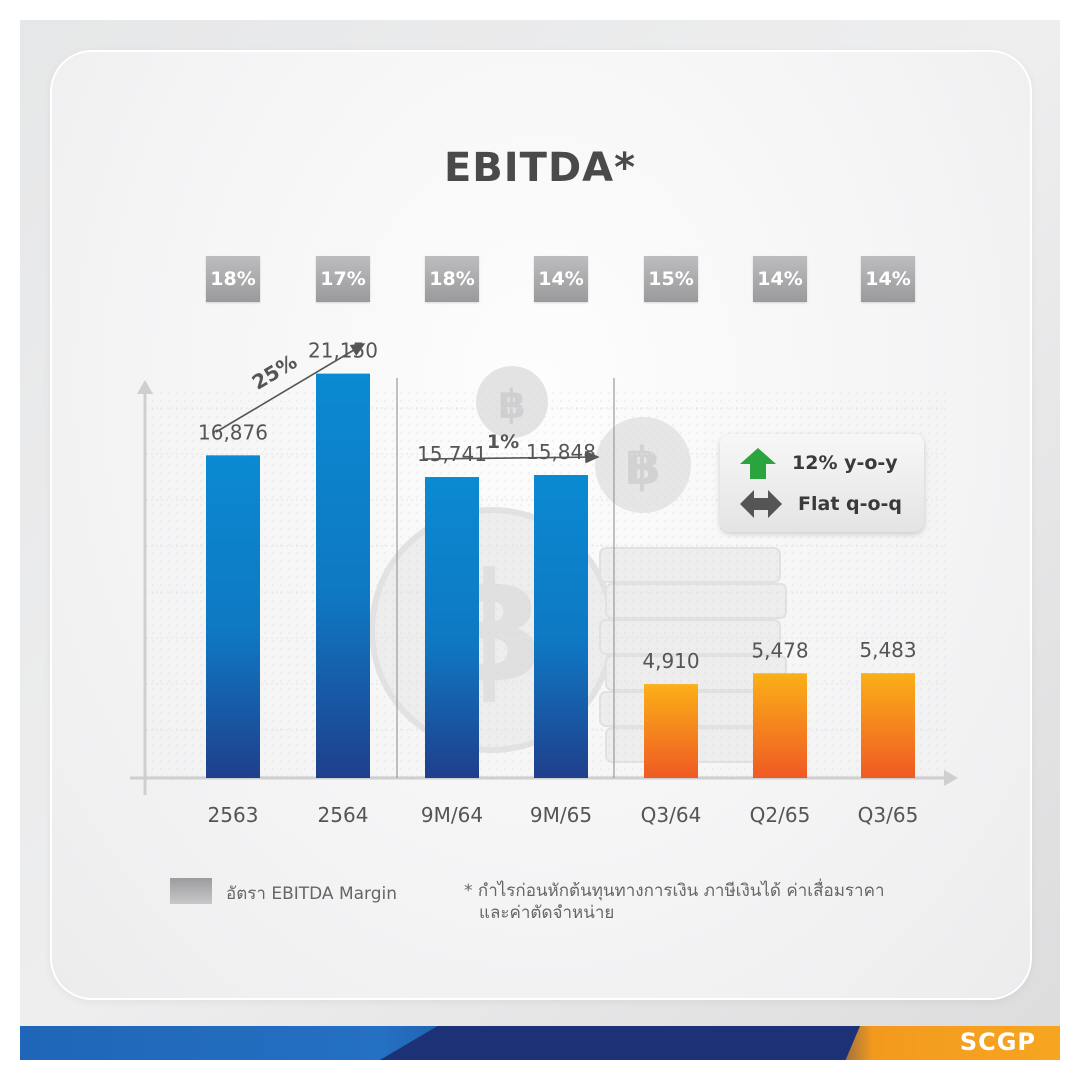 This screenshot has height=1080, width=1080. What do you see at coordinates (452, 815) in the screenshot?
I see `category-label: 9M/64` at bounding box center [452, 815].